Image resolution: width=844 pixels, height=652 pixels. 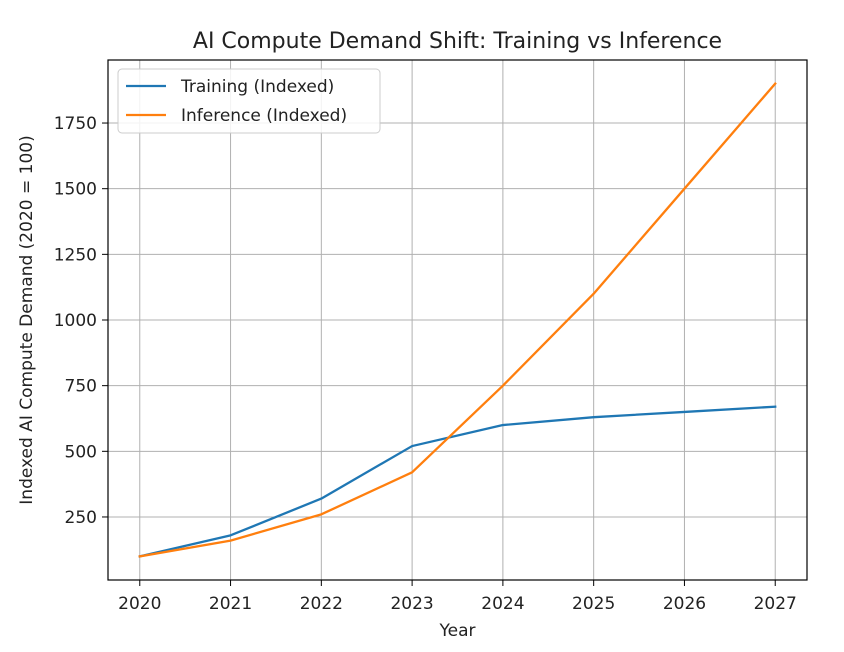 I want to click on x-axis-ticks: 2020 2021 2022 2023 2024 2025 2026 2027, so click(x=457, y=597).